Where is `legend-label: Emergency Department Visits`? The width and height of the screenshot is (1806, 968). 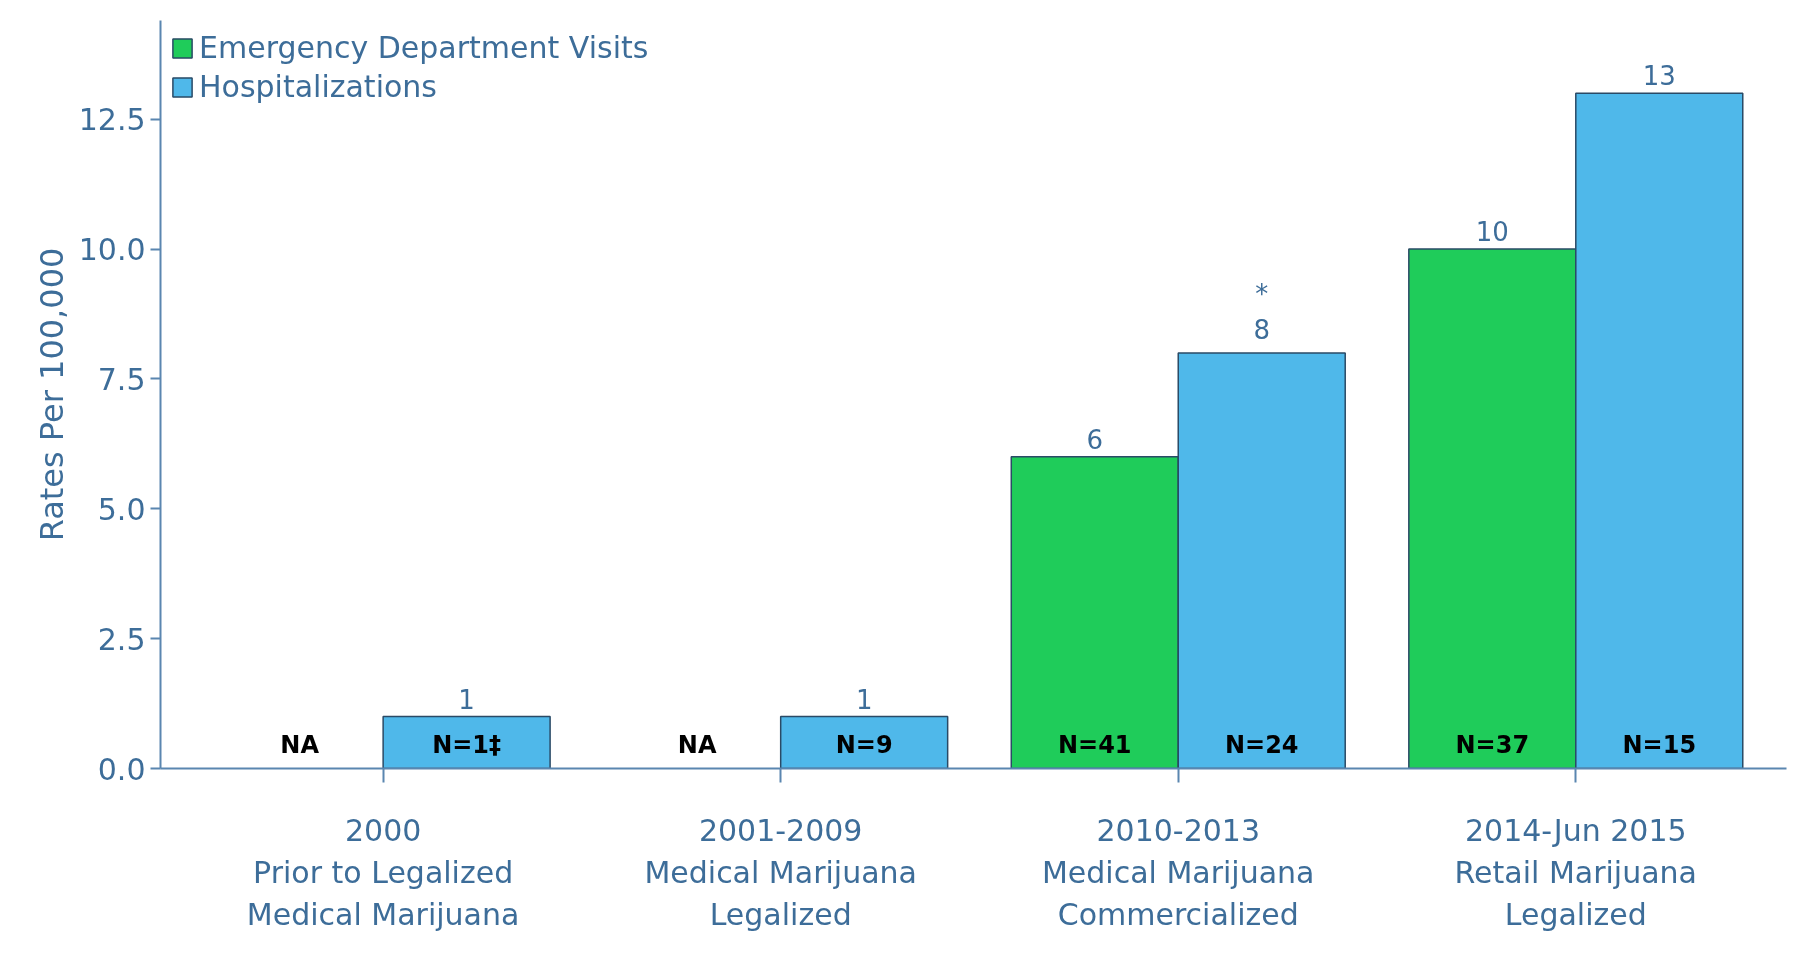
legend-label: Emergency Department Visits is located at coordinates (424, 47).